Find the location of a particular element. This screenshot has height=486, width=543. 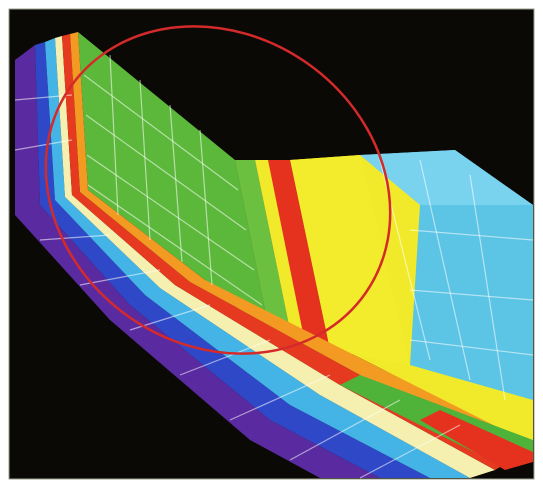

cyan-top is located at coordinates (446, 177).